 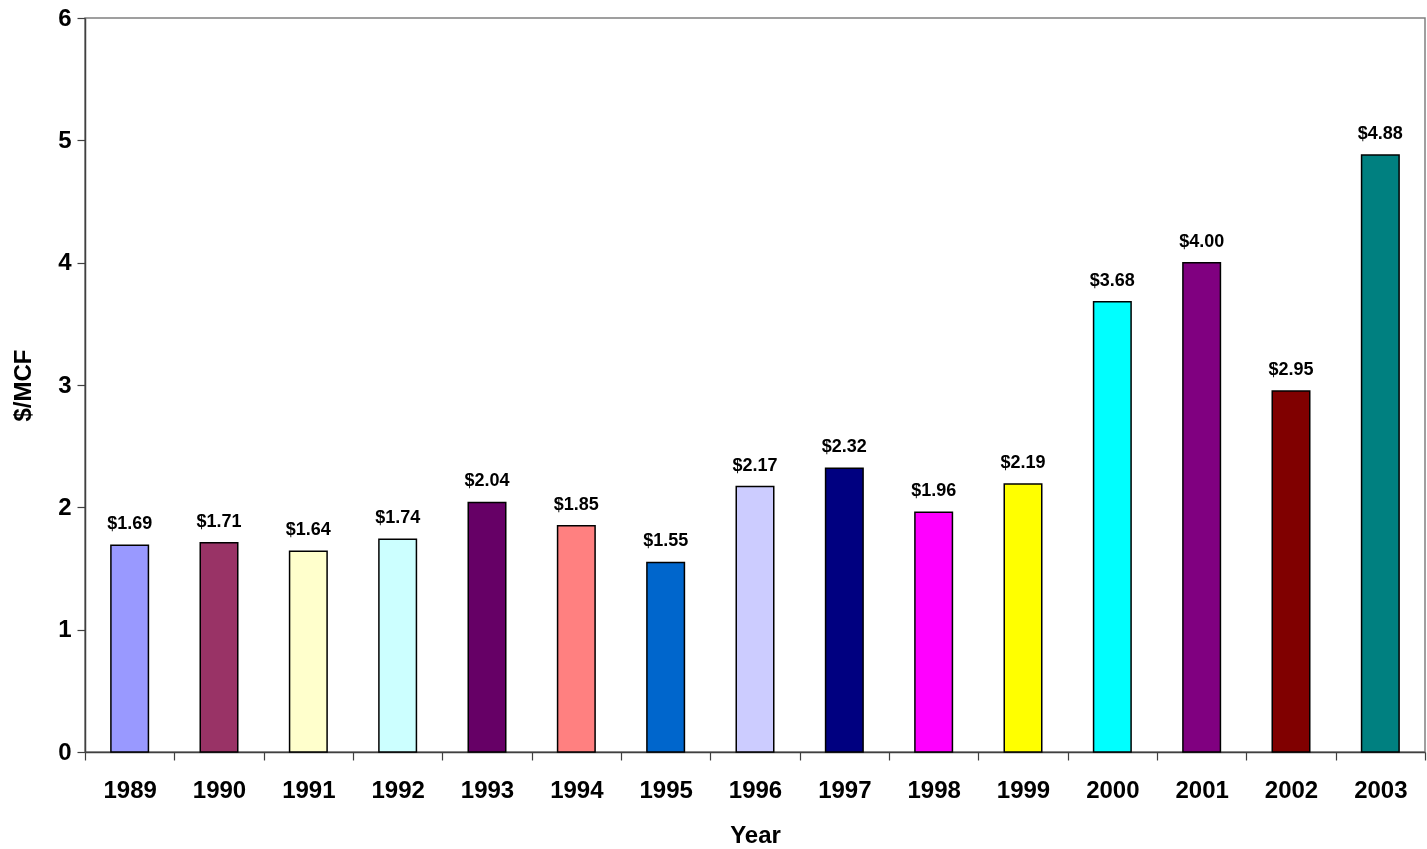 What do you see at coordinates (1113, 789) in the screenshot?
I see `x-tick-label: 2000` at bounding box center [1113, 789].